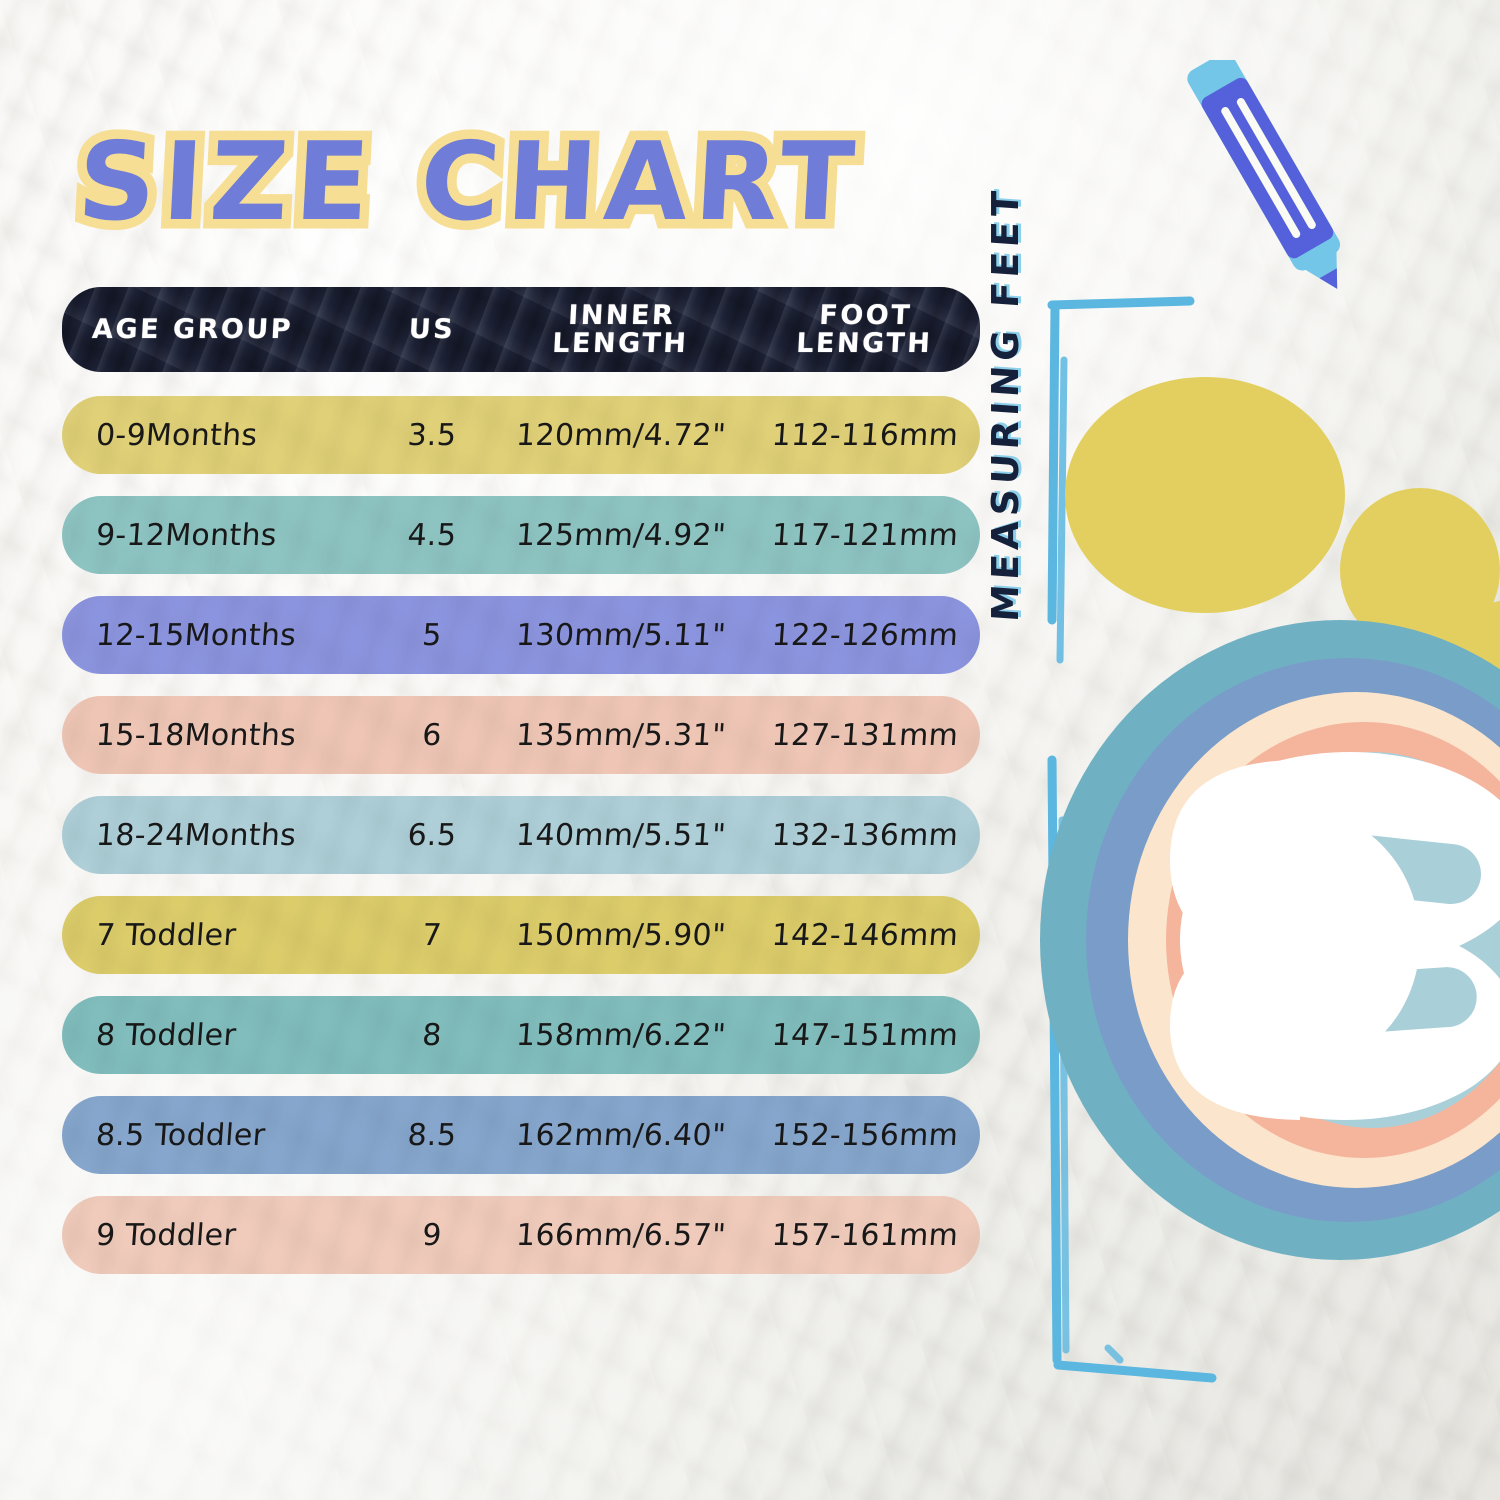  What do you see at coordinates (865, 315) in the screenshot?
I see `column-header-foot-line1: FOOT` at bounding box center [865, 315].